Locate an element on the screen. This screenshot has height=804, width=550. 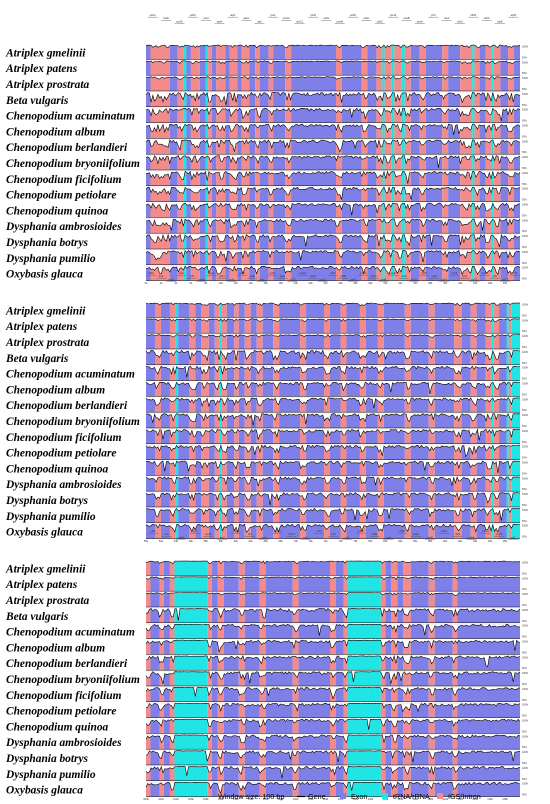
gene-label-petA: petA is located at coordinates (212, 273).